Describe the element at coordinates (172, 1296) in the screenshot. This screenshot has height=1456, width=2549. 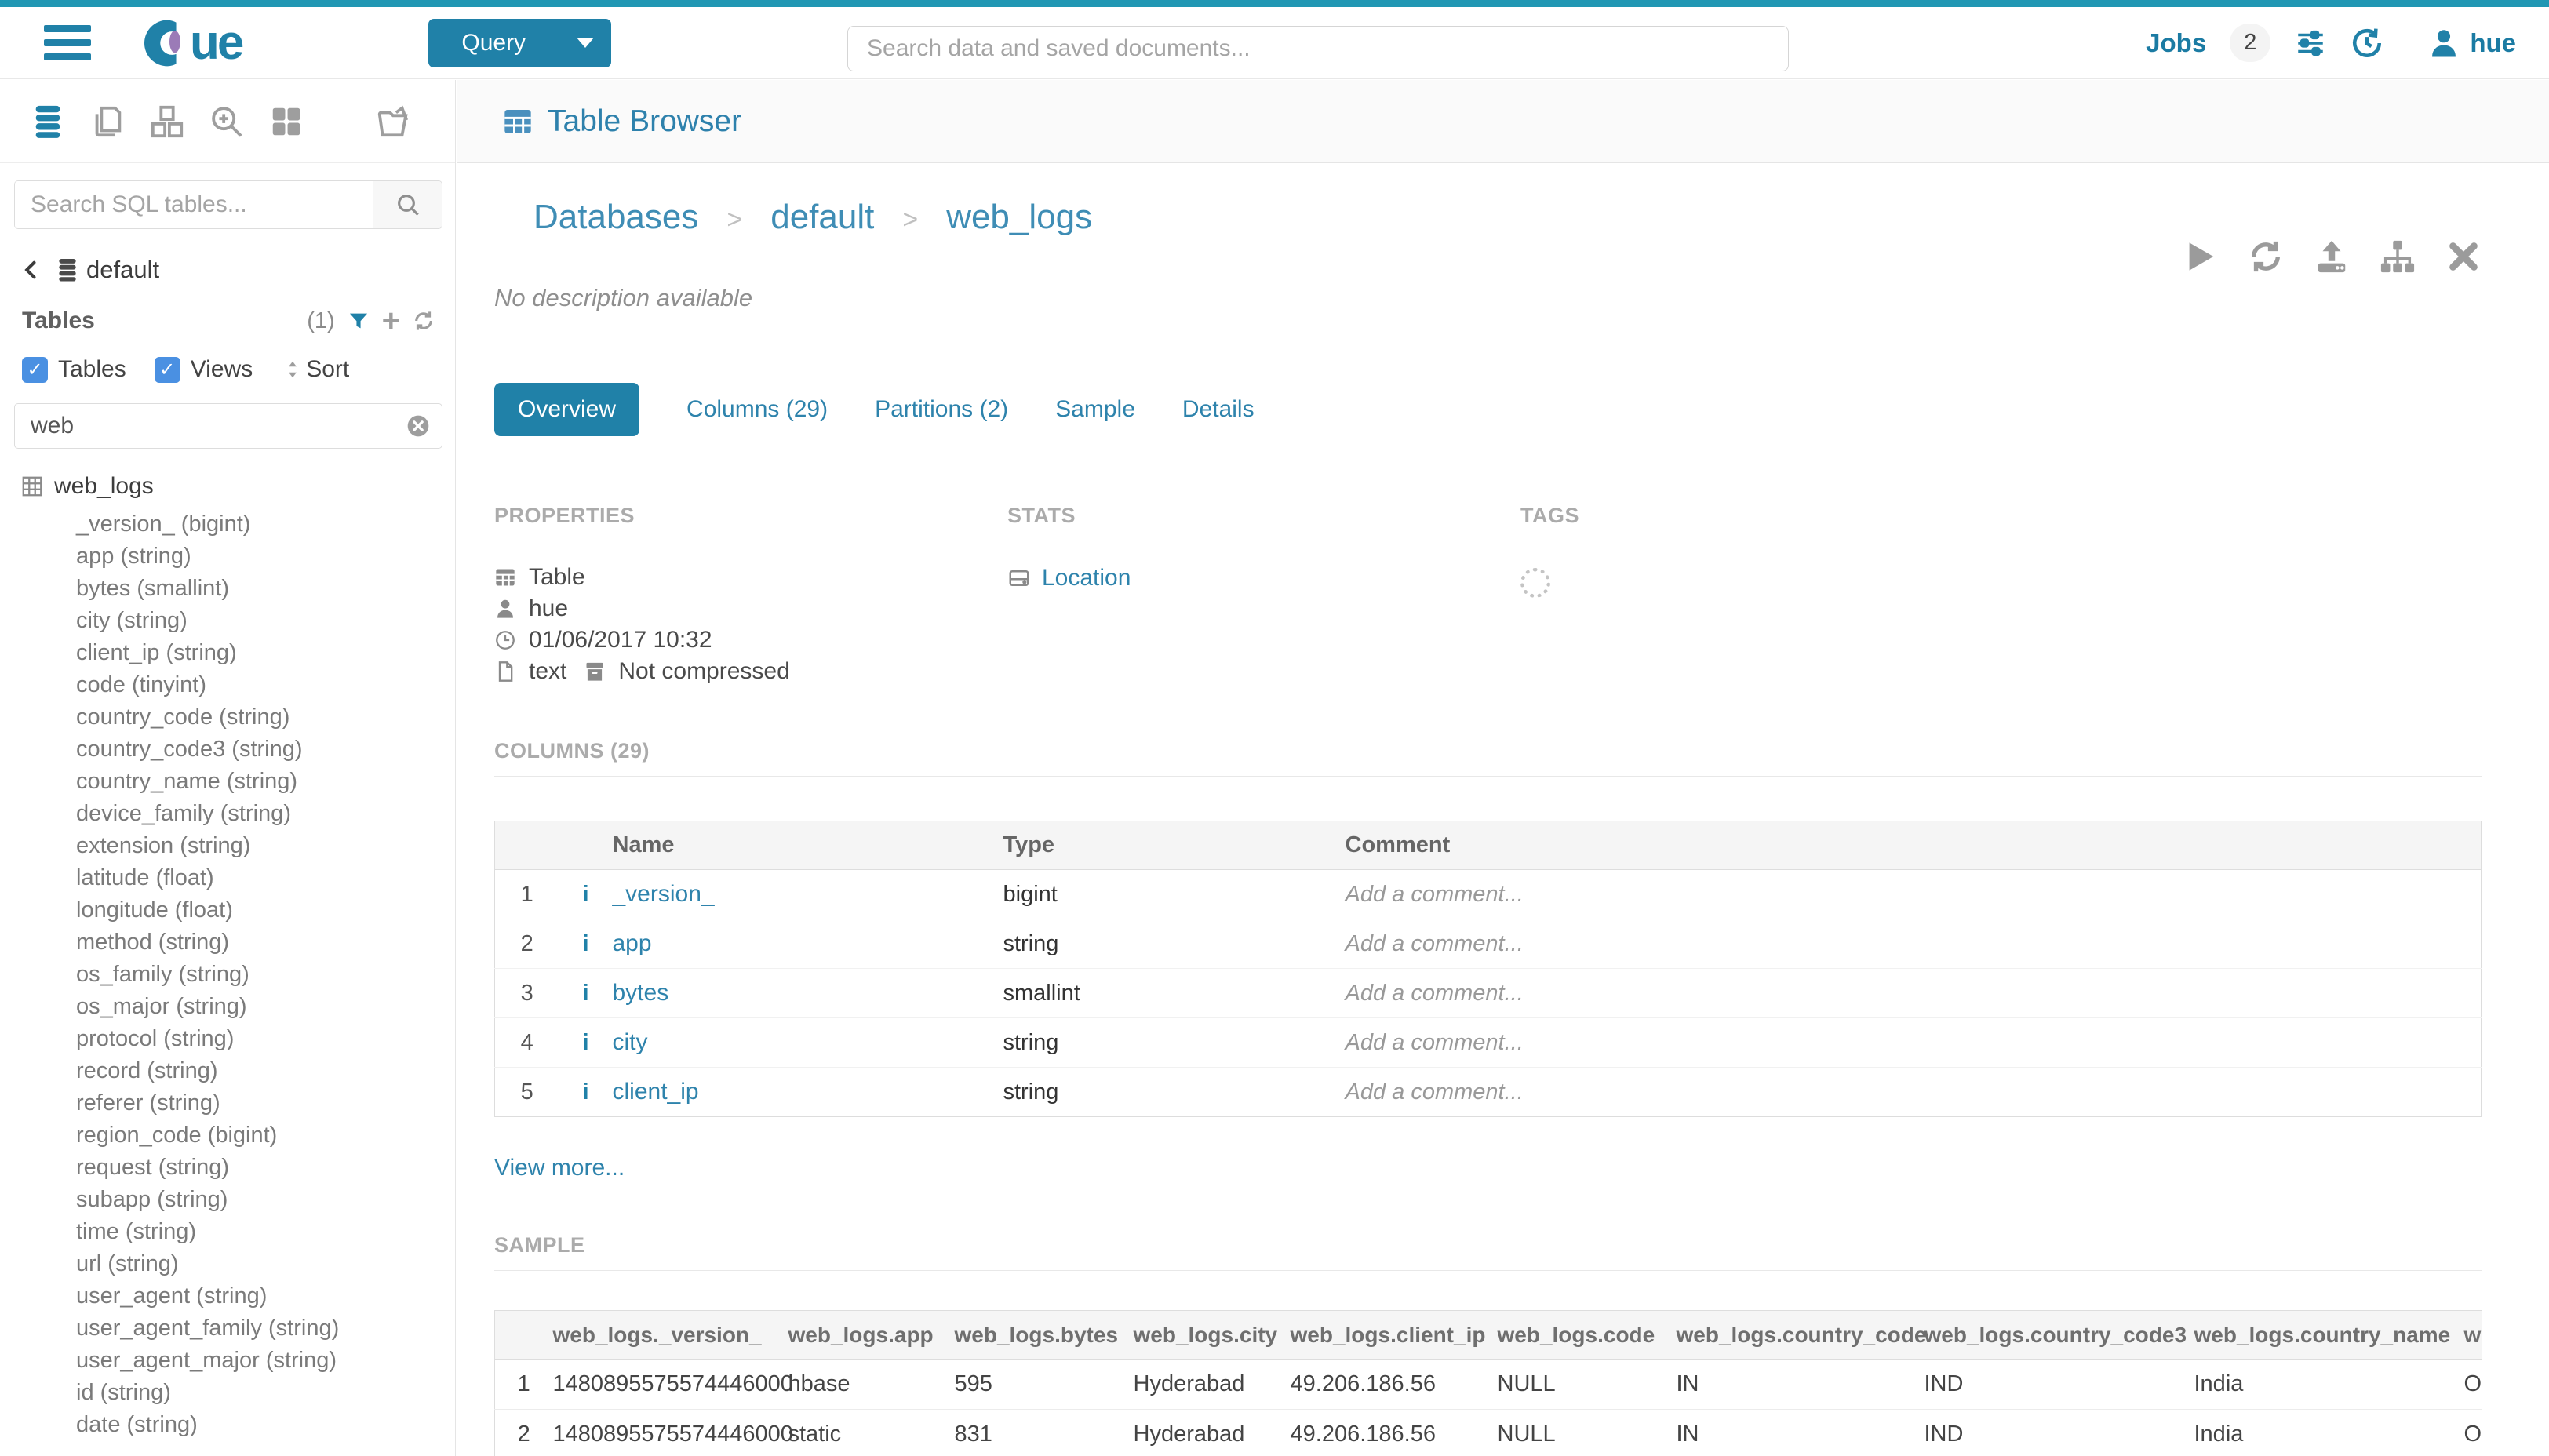
I see `tree-column: user_agent (string)` at that location.